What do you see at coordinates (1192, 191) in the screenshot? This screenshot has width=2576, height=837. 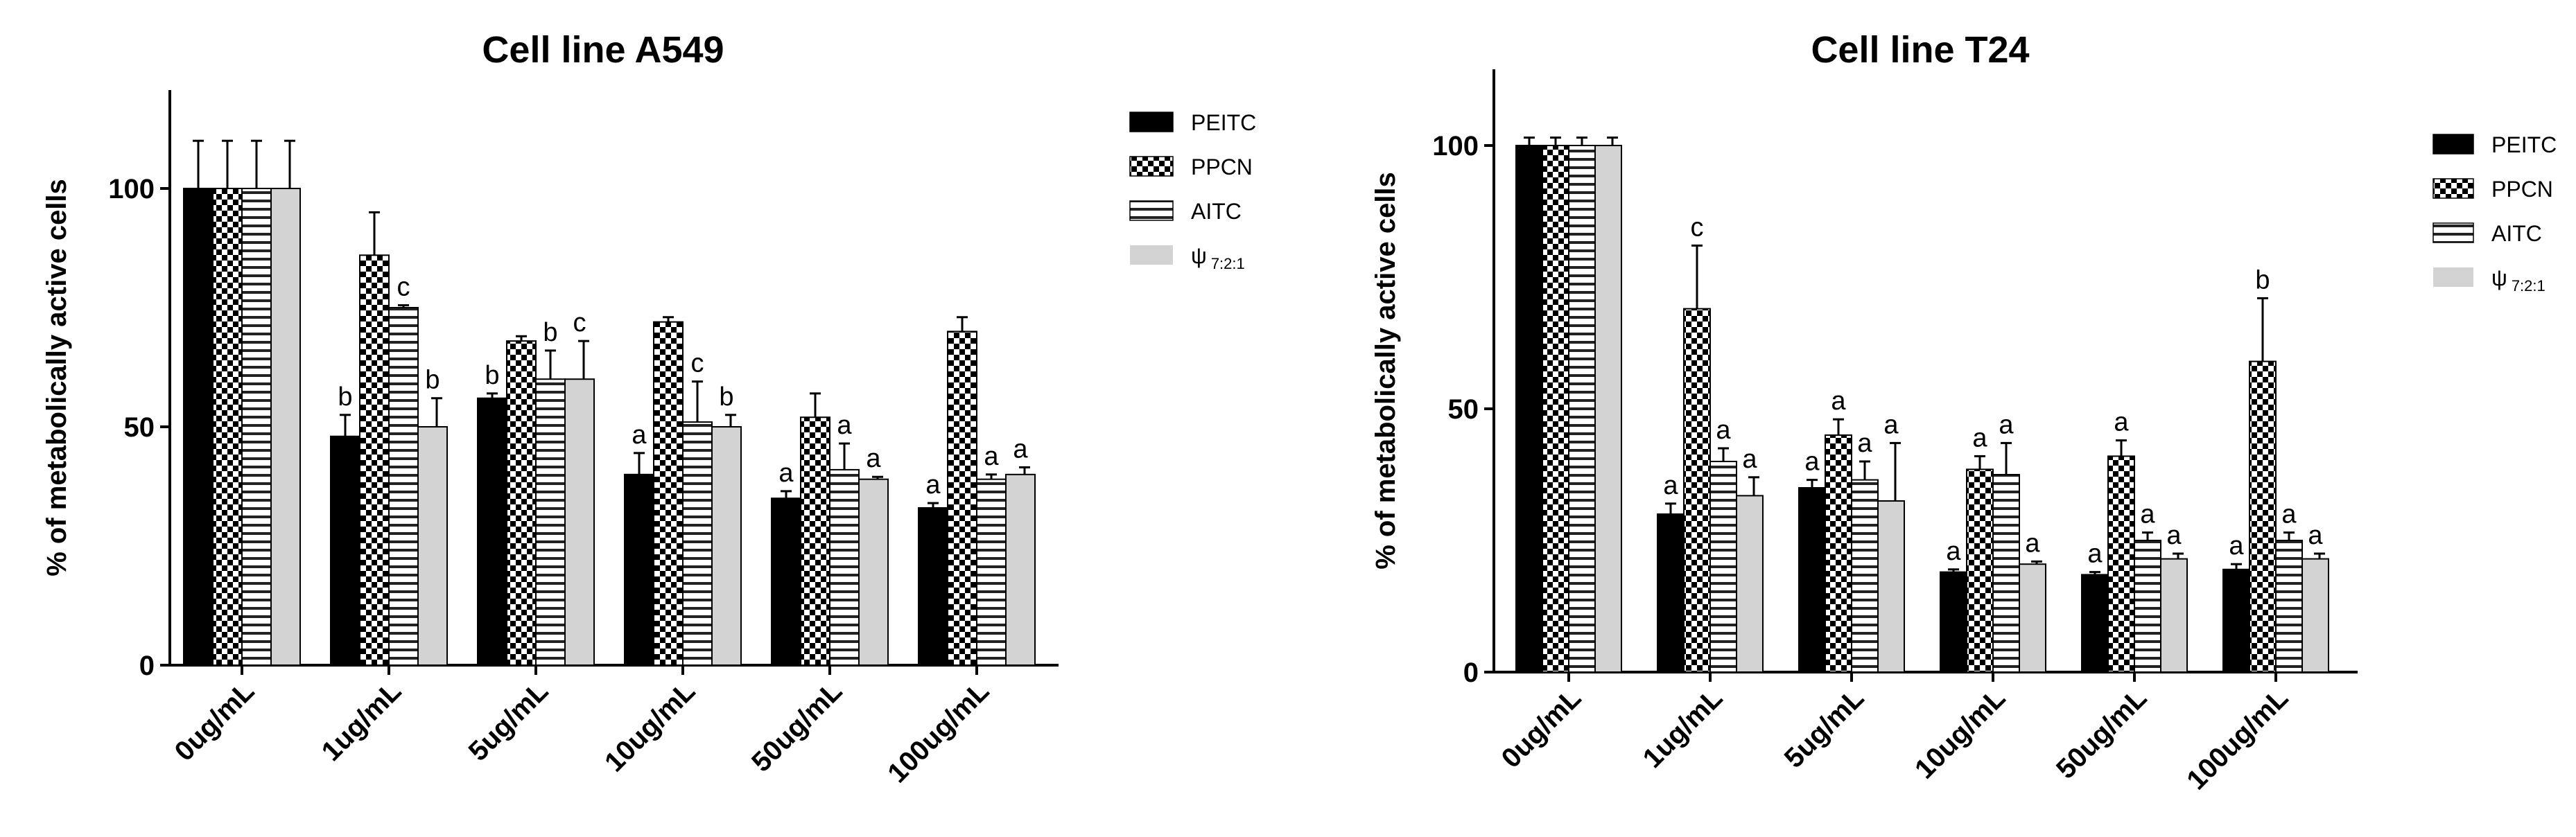 I see `legend: PEITC PPCN AITC ψ 7:2:1` at bounding box center [1192, 191].